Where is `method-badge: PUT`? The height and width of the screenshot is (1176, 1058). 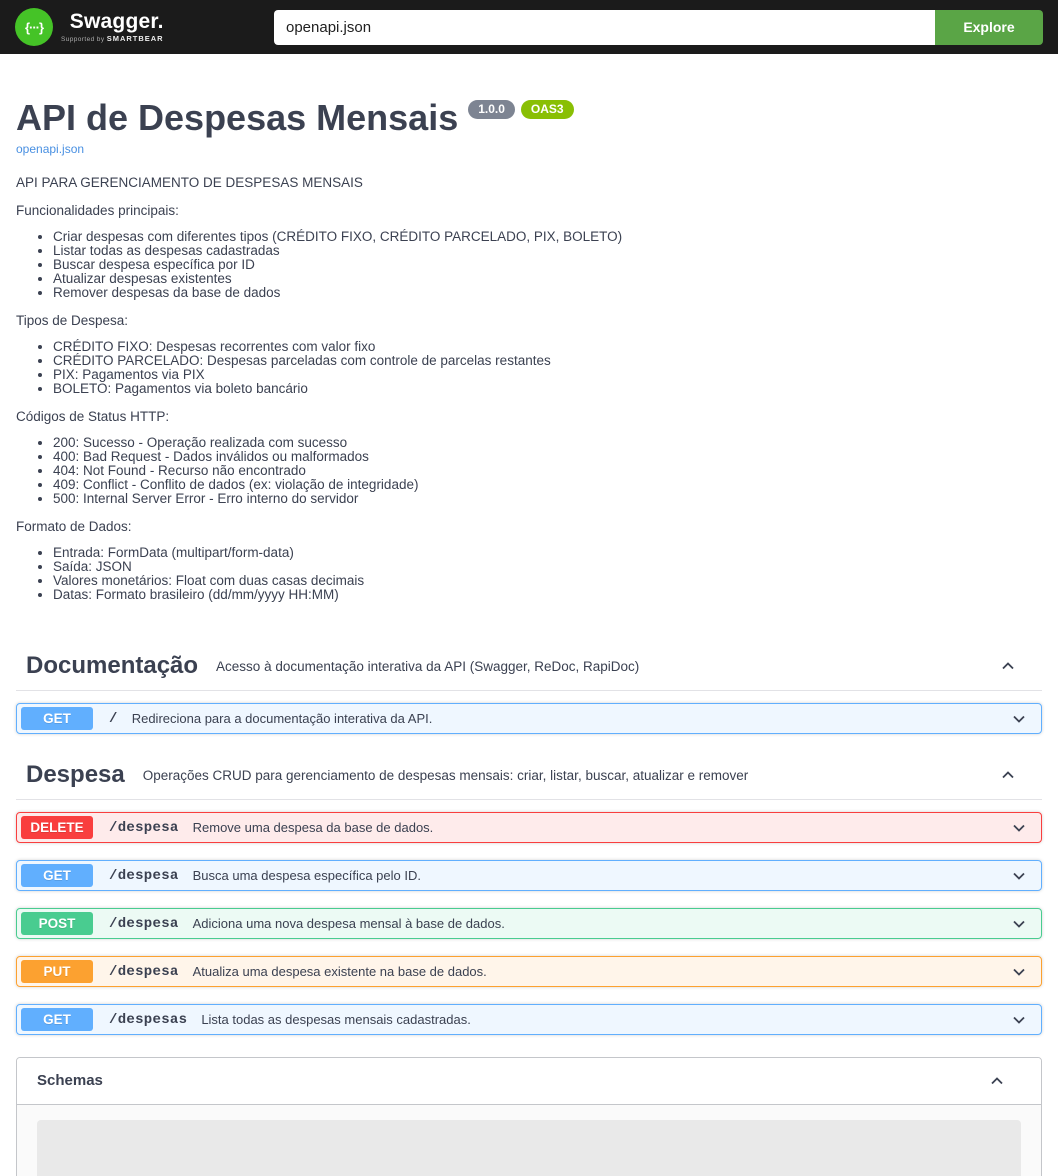 method-badge: PUT is located at coordinates (57, 971).